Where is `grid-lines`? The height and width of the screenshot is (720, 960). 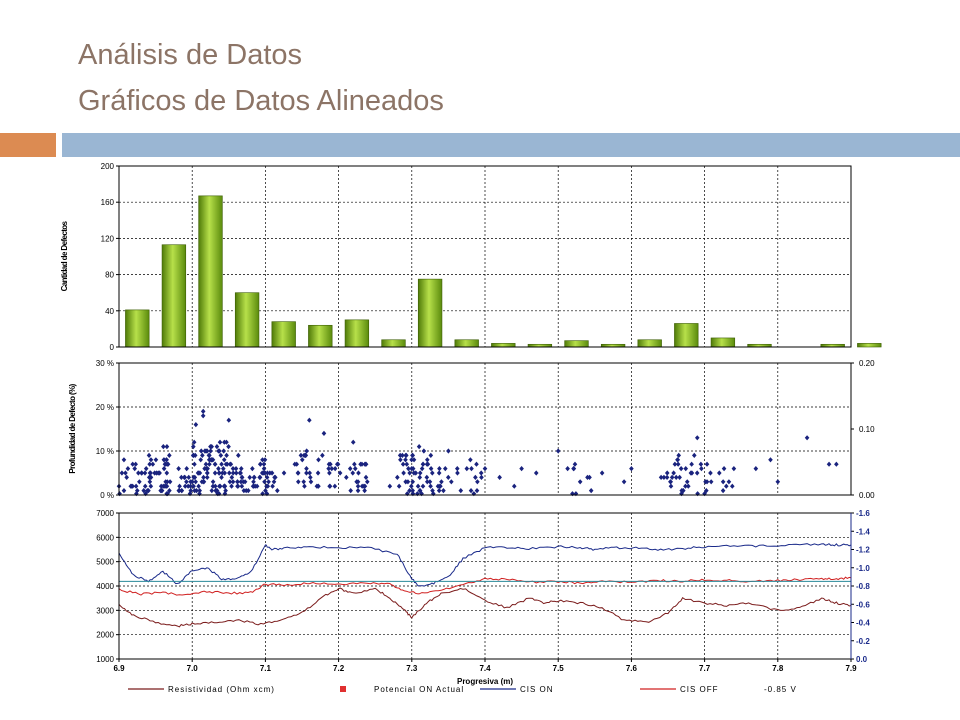 grid-lines is located at coordinates (485, 429).